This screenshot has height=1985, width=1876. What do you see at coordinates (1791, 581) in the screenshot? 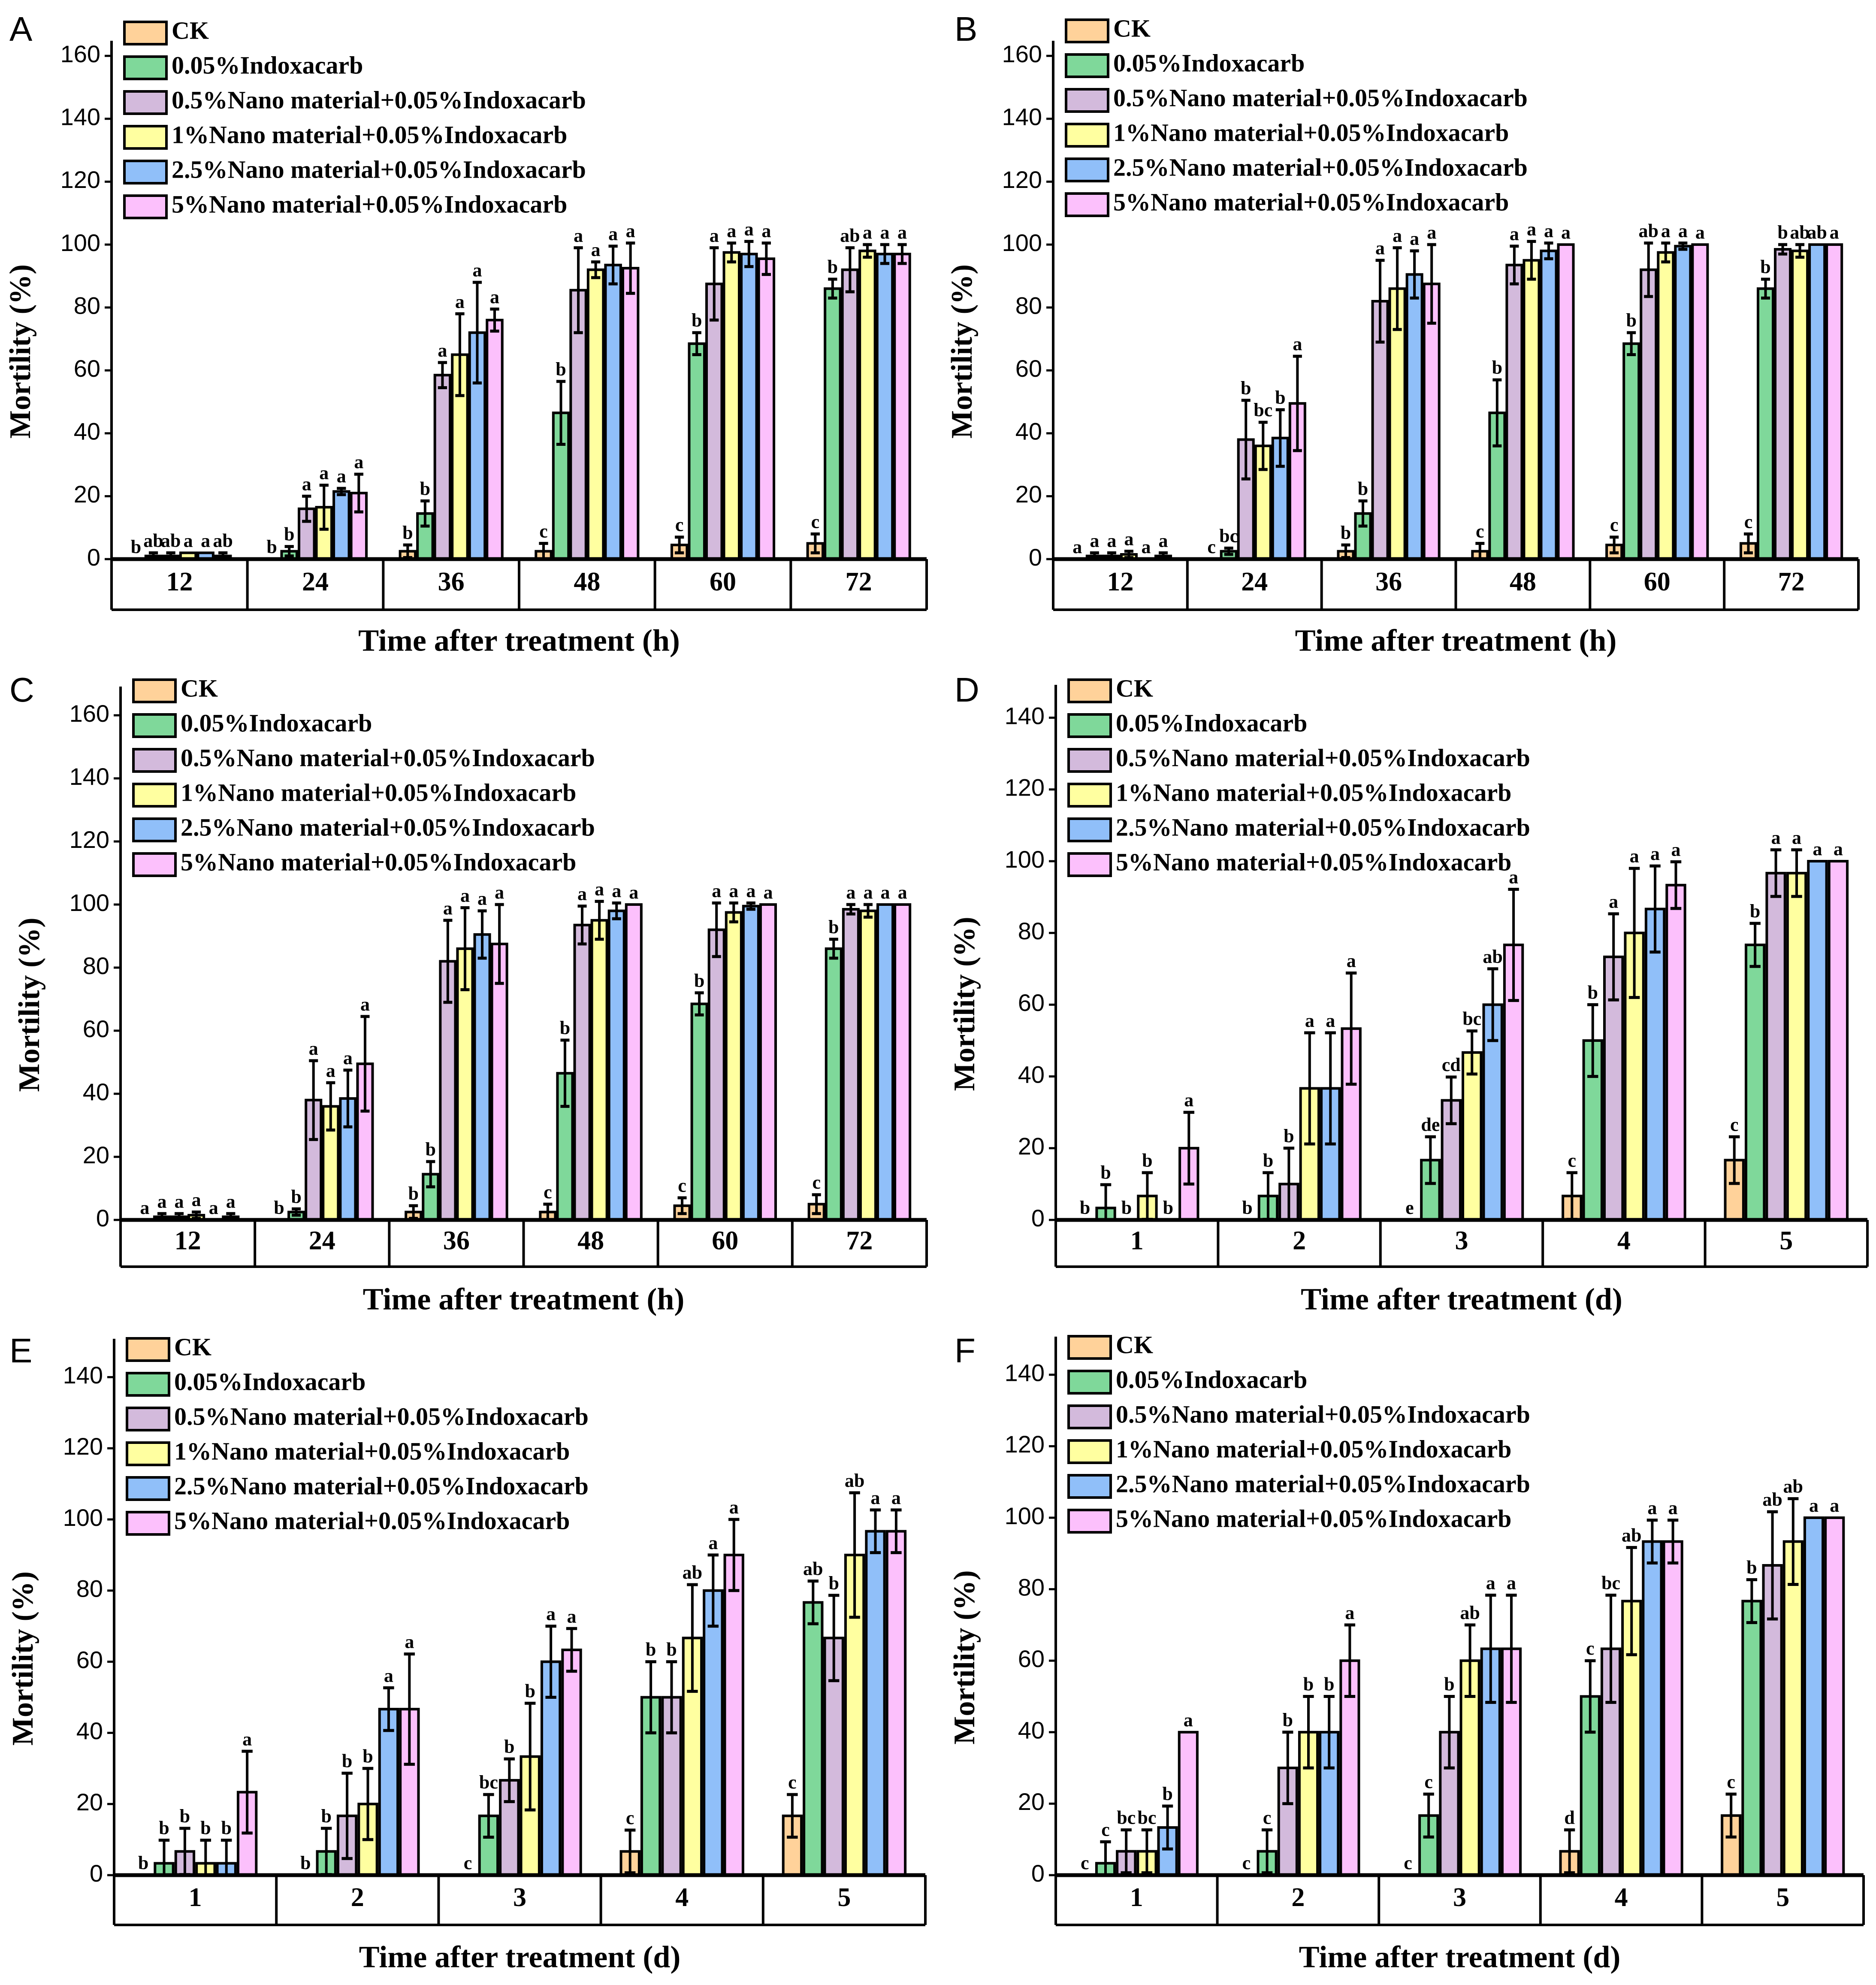
I see `x-category-label: 72` at bounding box center [1791, 581].